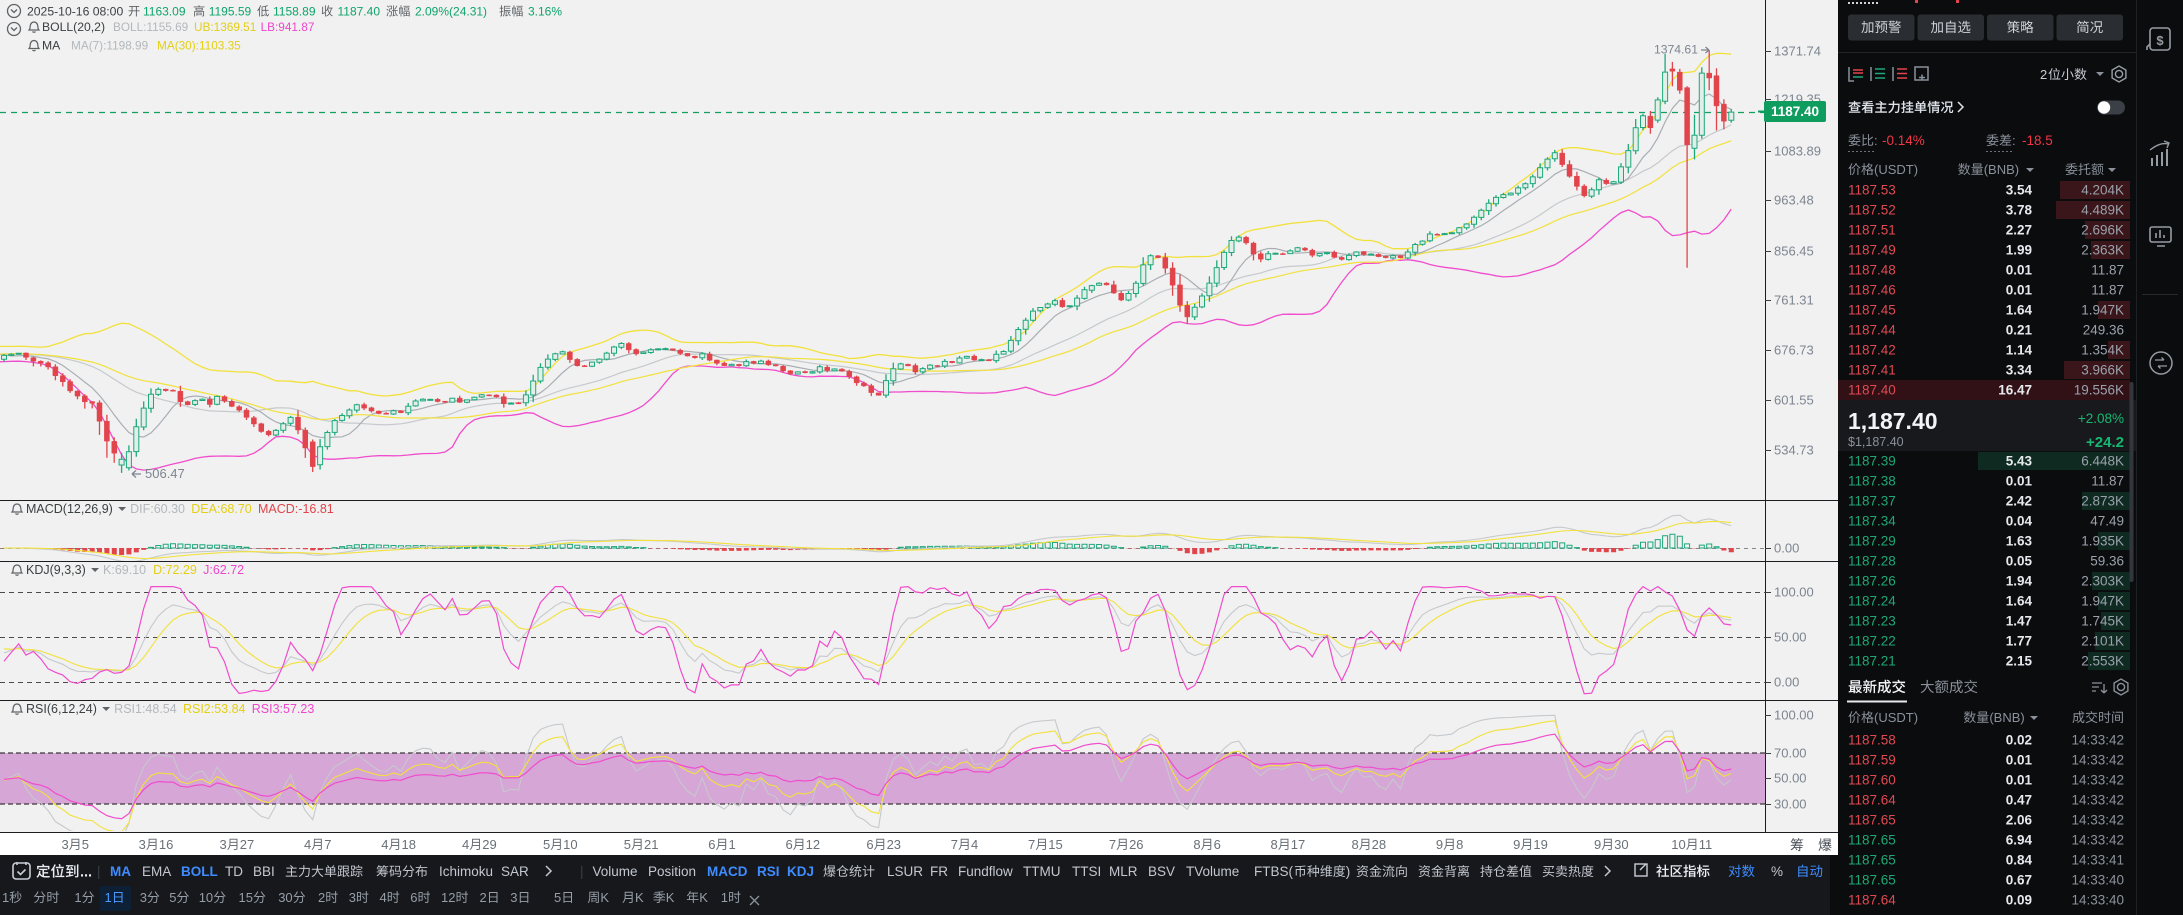 Image resolution: width=2183 pixels, height=915 pixels. I want to click on svg-text: 1.354K, so click(2102, 350).